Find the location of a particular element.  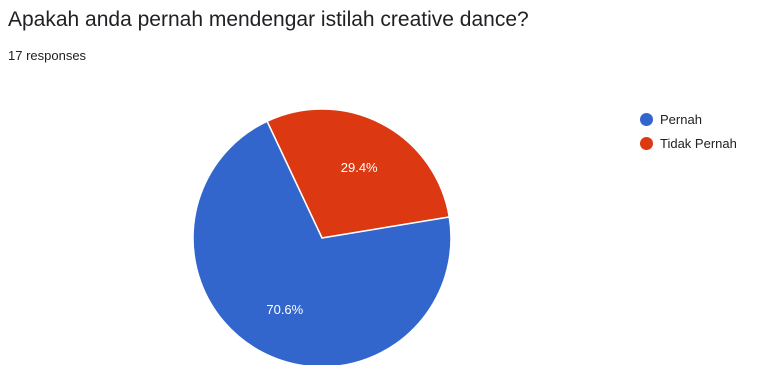

pie-label-pernah: 70.6% is located at coordinates (284, 309).